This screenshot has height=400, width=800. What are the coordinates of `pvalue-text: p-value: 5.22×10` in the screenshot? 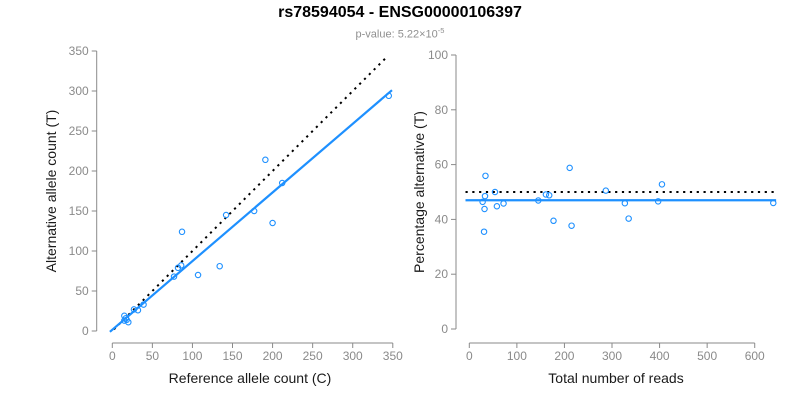 It's located at (396, 34).